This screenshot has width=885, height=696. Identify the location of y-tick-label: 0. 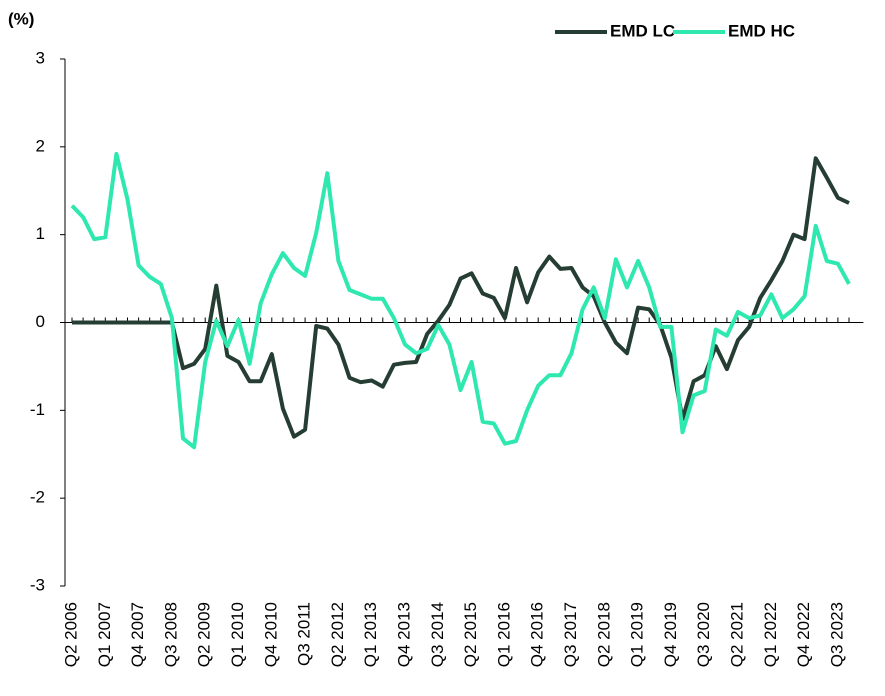
(40, 321).